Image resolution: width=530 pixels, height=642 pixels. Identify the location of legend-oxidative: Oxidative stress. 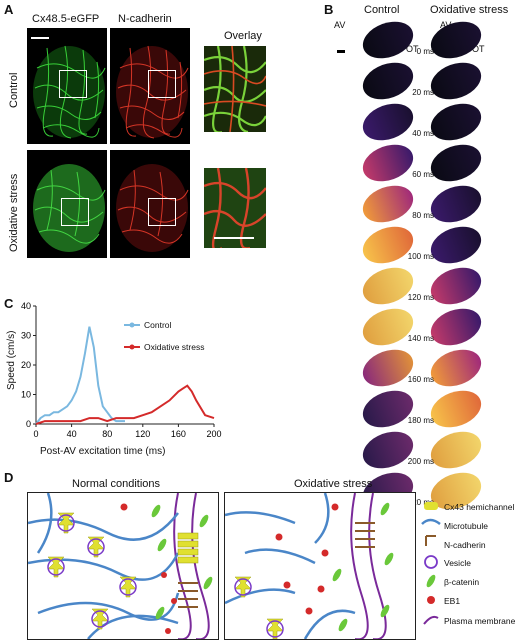
(174, 347).